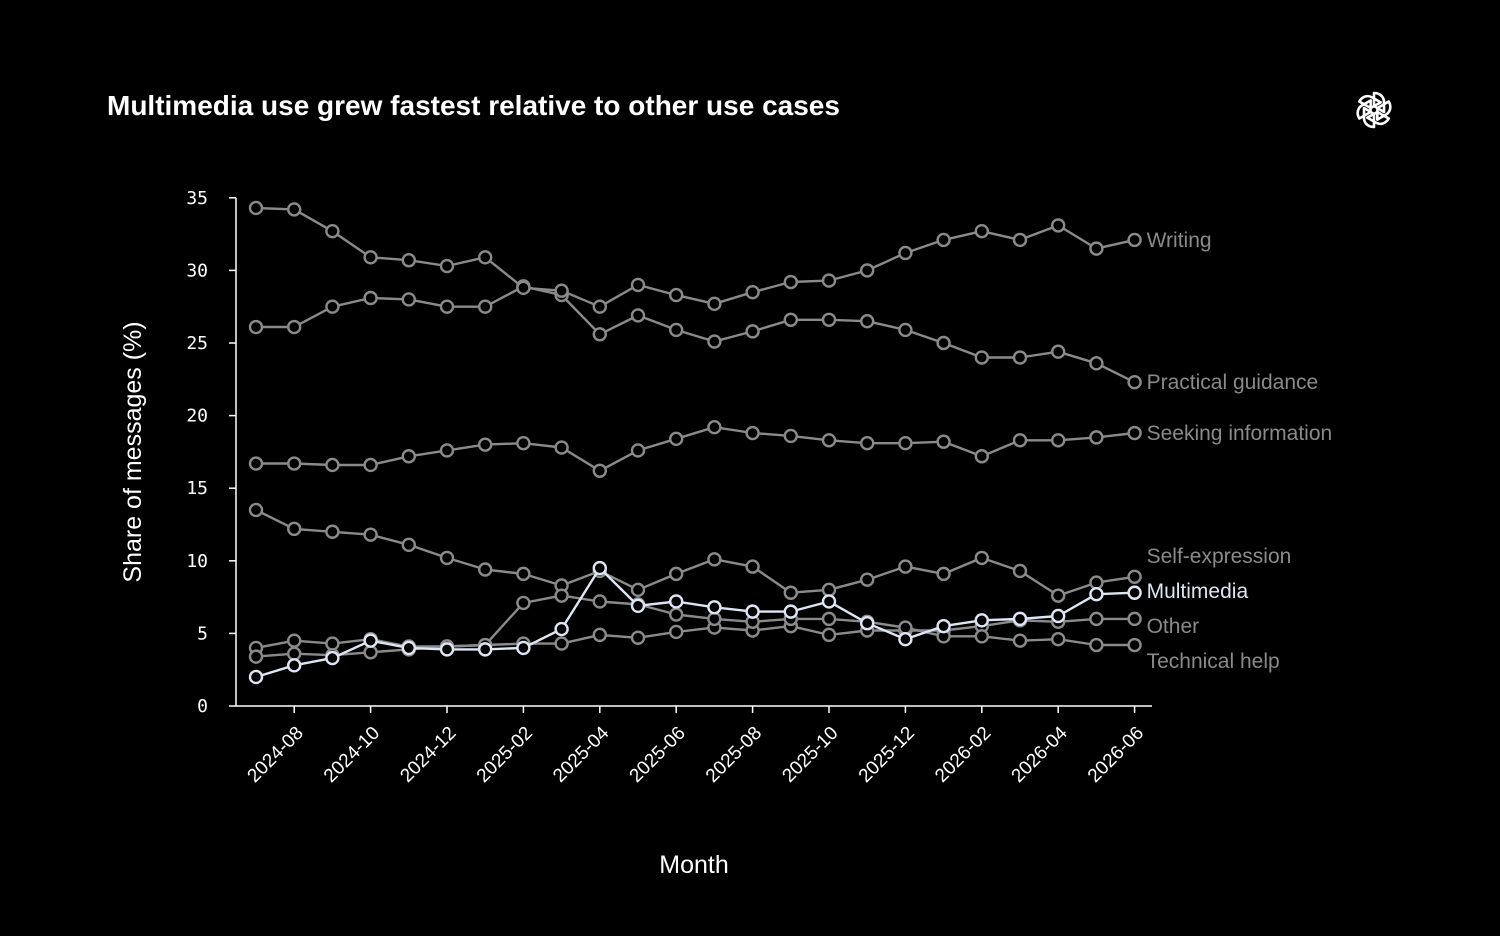 The width and height of the screenshot is (1500, 936). Describe the element at coordinates (693, 865) in the screenshot. I see `x-axis-label: Month` at that location.